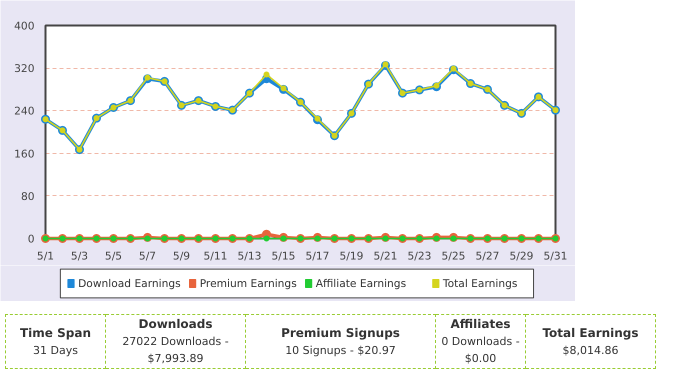  What do you see at coordinates (386, 256) in the screenshot?
I see `x-tick-label: 5/21` at bounding box center [386, 256].